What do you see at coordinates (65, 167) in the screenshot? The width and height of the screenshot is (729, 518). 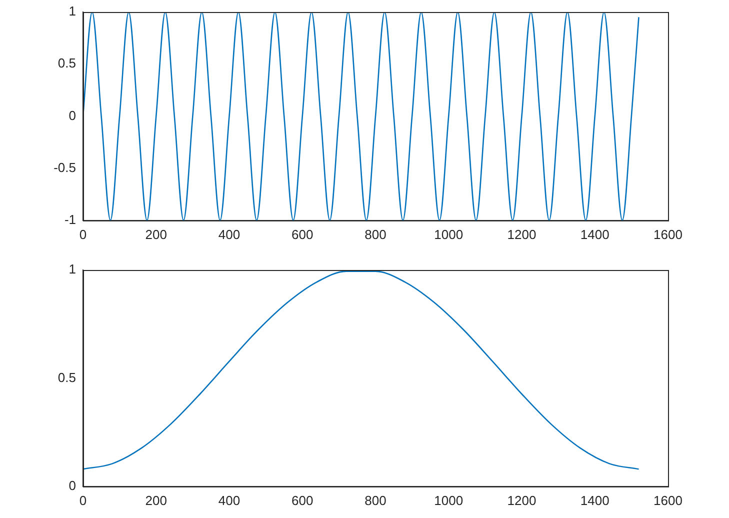 I see `y-tick-label: -0.5` at bounding box center [65, 167].